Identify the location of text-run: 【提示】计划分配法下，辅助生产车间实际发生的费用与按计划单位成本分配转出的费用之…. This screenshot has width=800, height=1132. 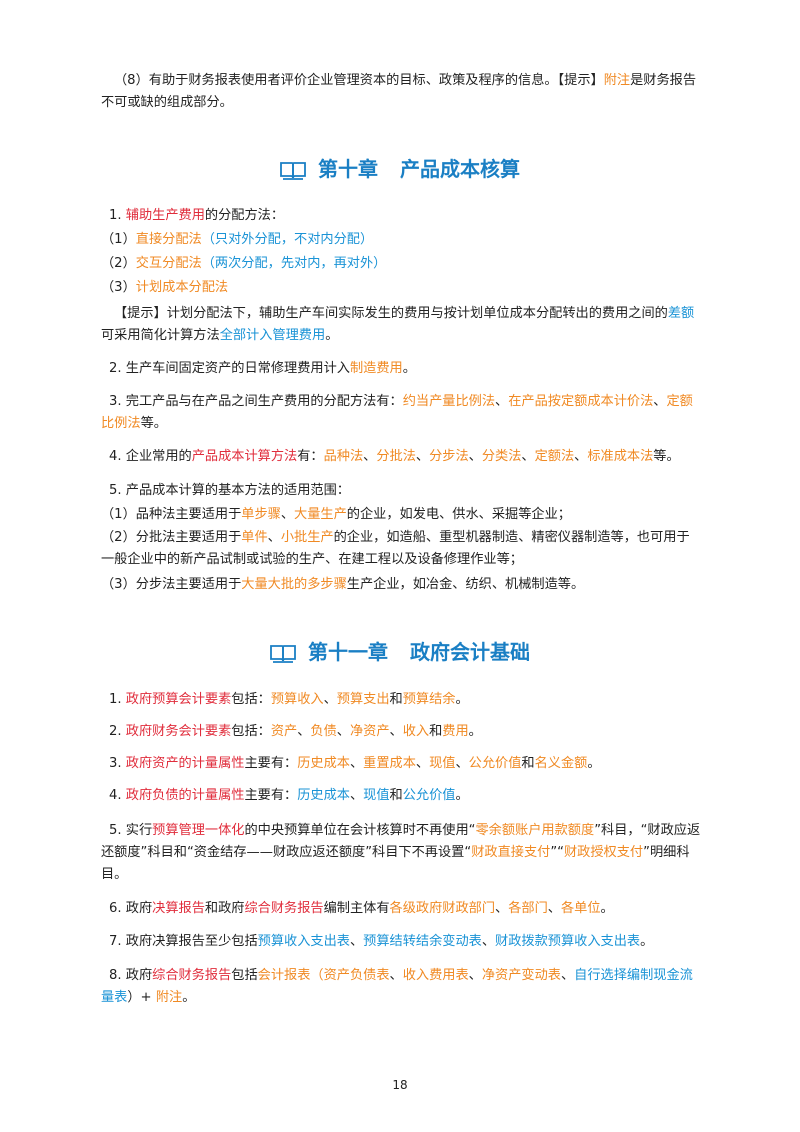
(391, 313).